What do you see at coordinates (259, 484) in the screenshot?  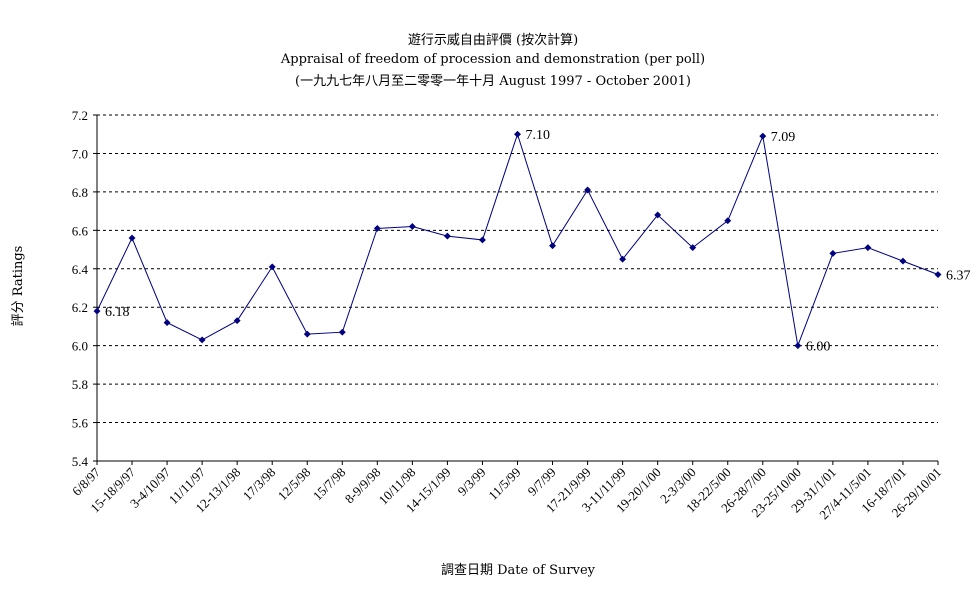 I see `x-tick-label: 17/3/98` at bounding box center [259, 484].